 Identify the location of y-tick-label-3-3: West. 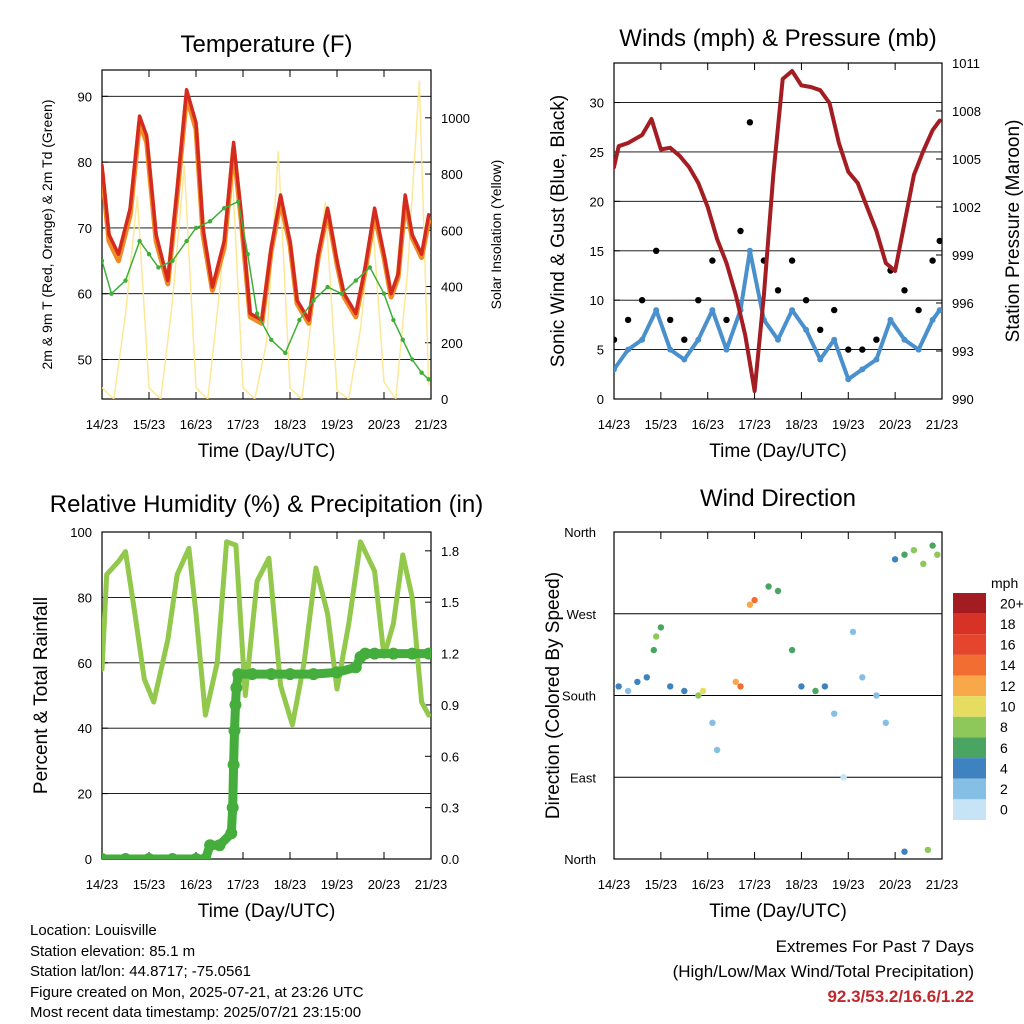
(582, 614).